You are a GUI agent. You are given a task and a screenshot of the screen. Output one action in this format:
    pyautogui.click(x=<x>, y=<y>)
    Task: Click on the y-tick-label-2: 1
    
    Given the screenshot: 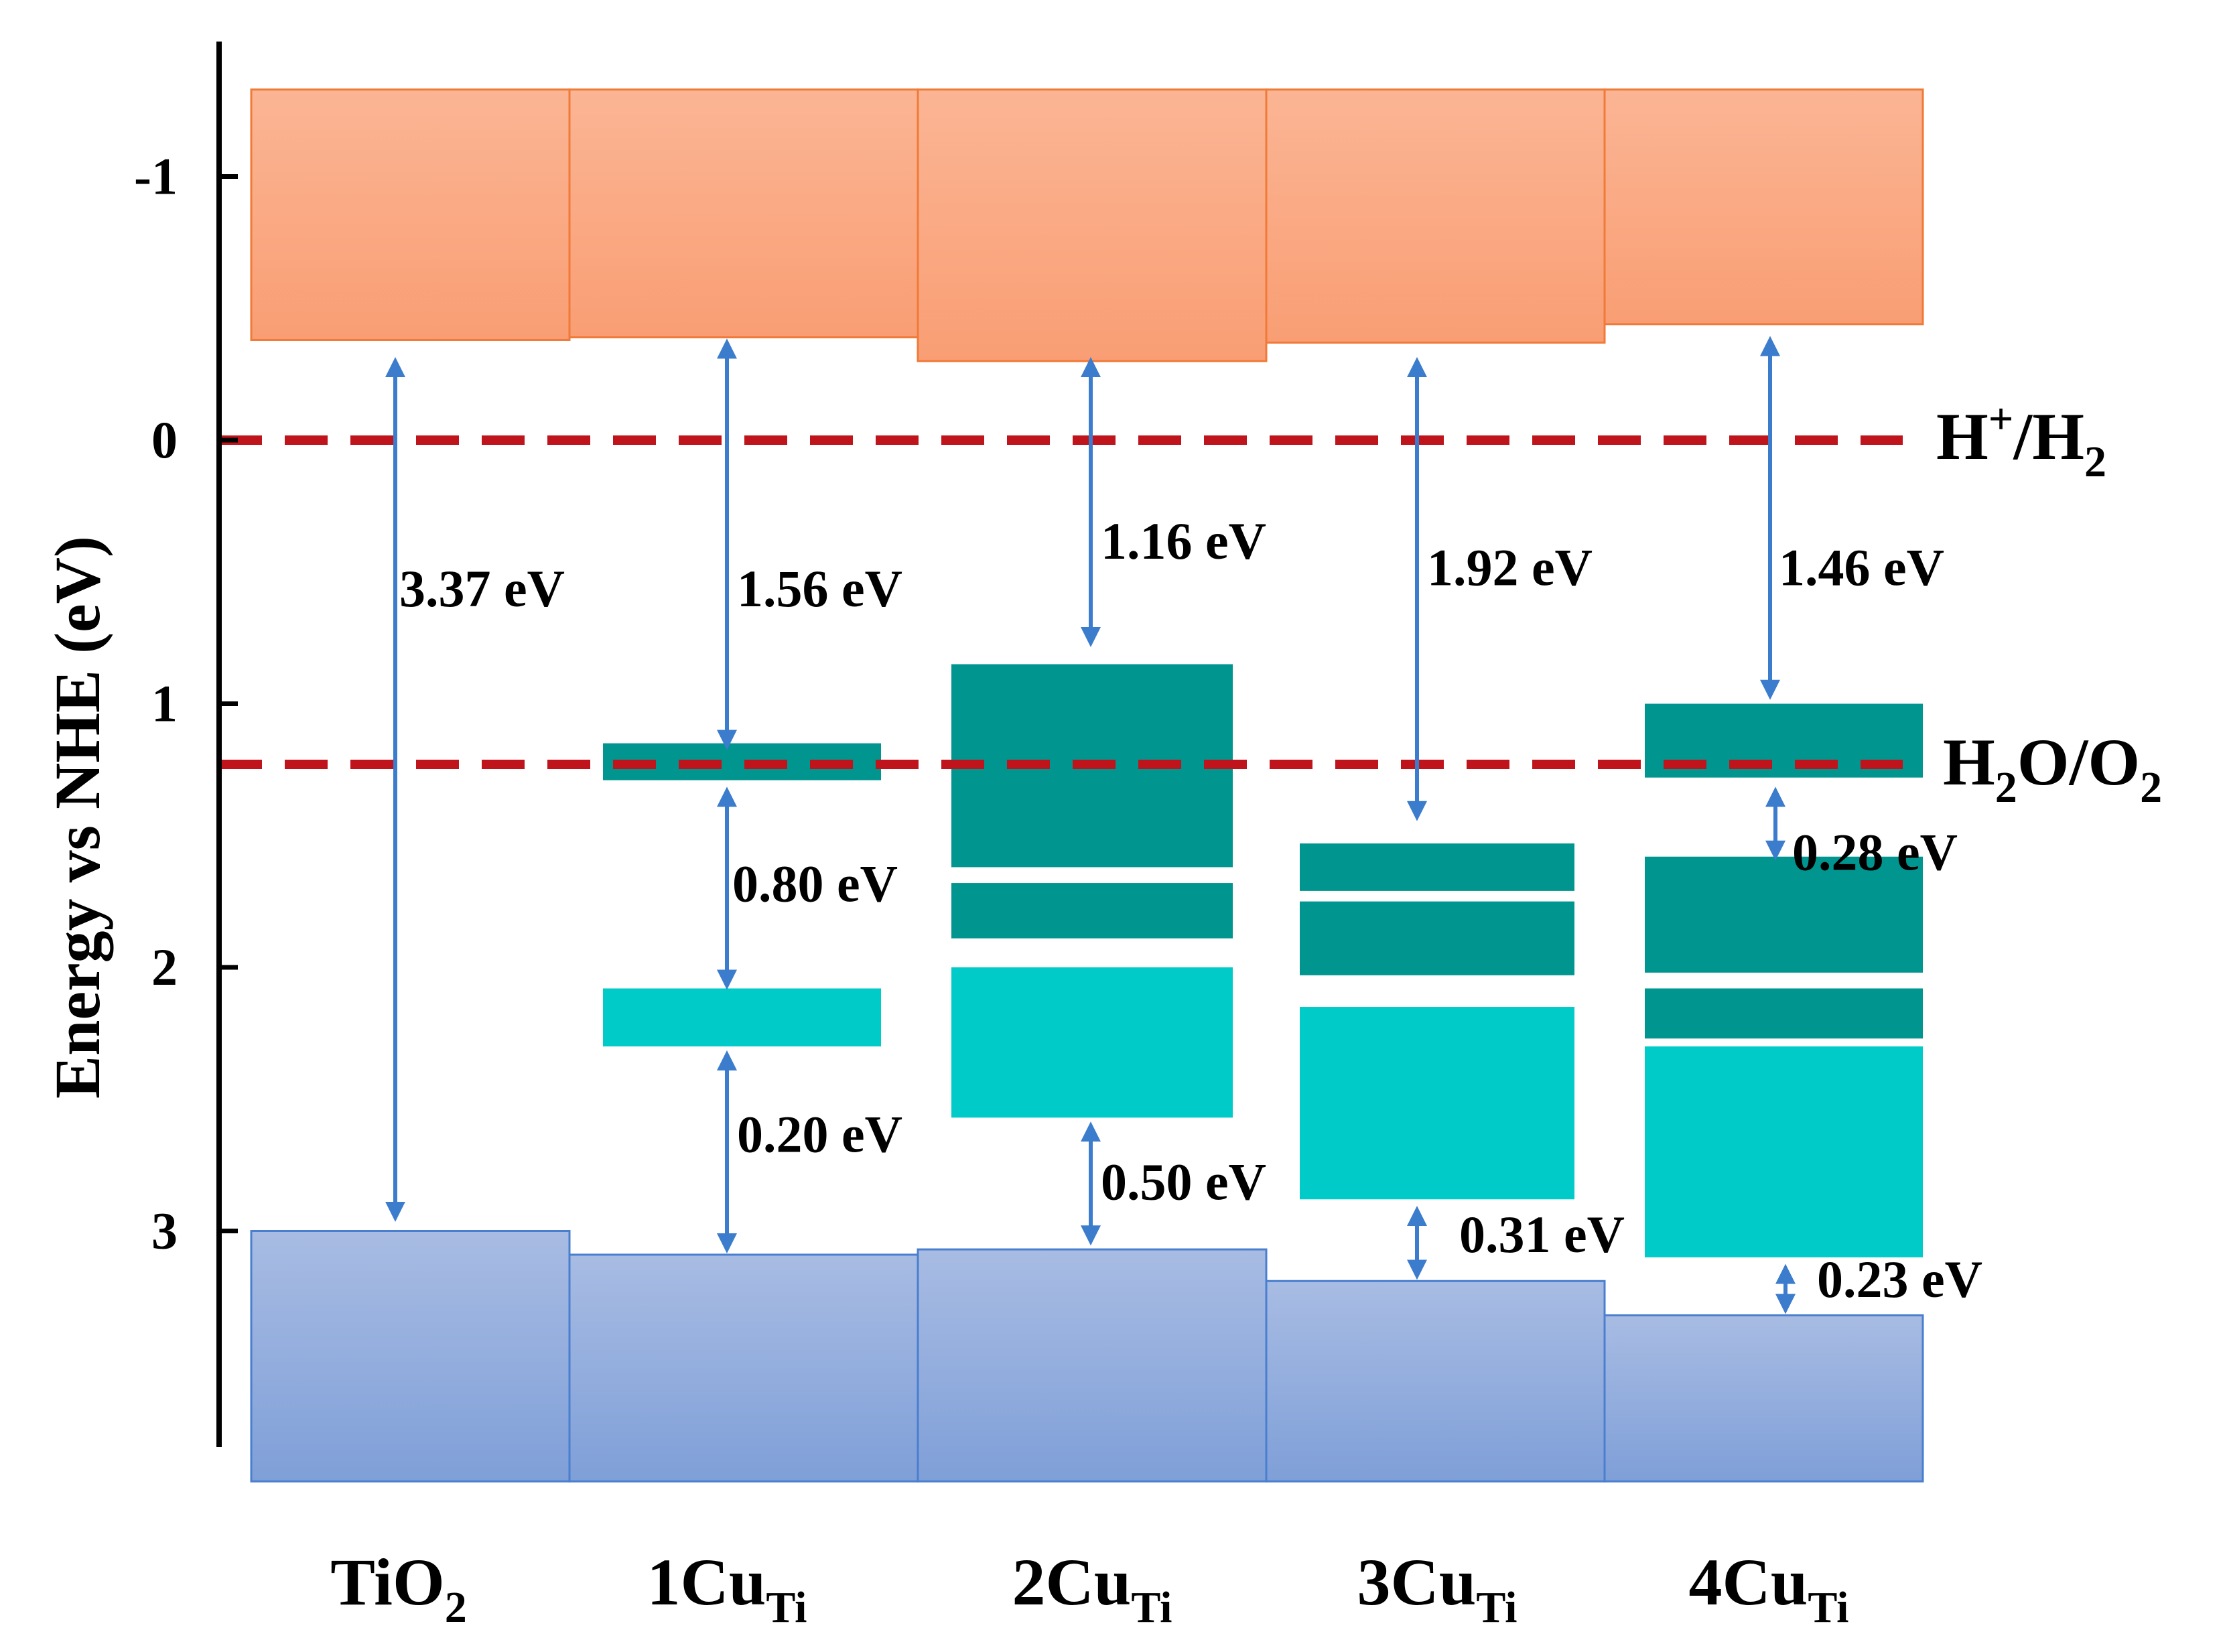 What is the action you would take?
    pyautogui.click(x=165, y=704)
    